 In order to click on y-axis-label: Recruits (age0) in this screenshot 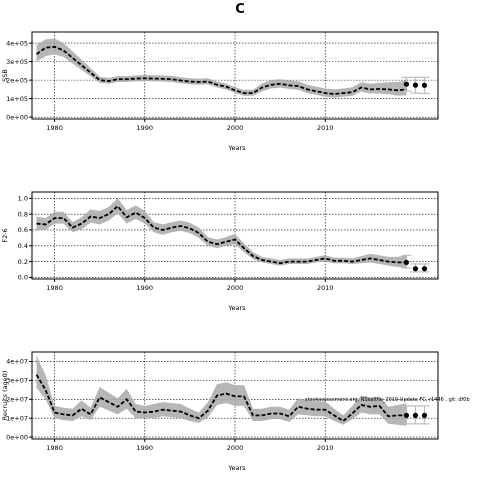, I will do `click(5, 396)`.